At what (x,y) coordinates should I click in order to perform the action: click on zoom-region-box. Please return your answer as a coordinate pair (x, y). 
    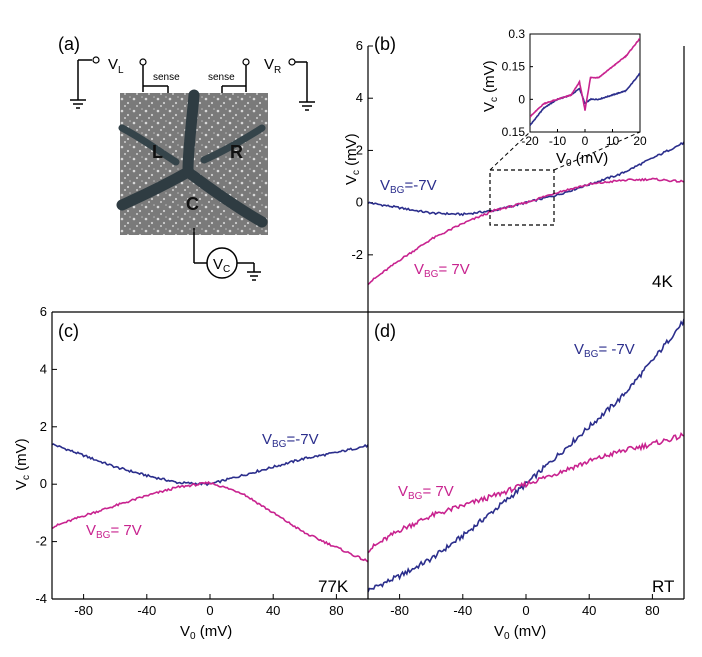
    Looking at the image, I should click on (522, 197).